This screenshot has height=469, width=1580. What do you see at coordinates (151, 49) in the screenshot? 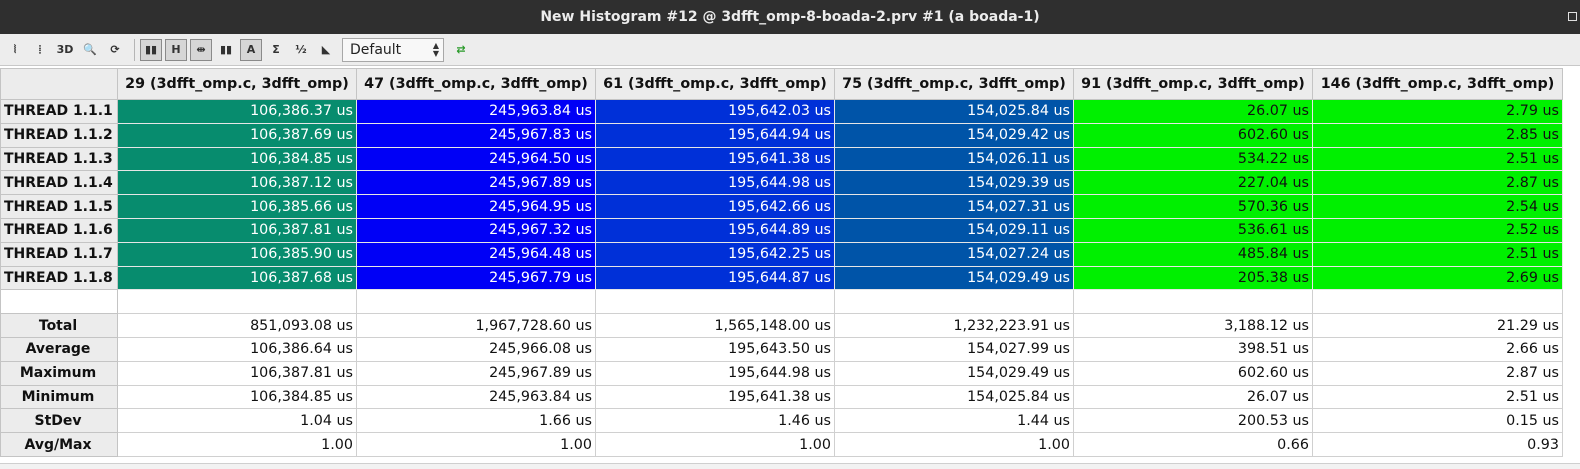
I see `color-mode-icon: ▮▮` at bounding box center [151, 49].